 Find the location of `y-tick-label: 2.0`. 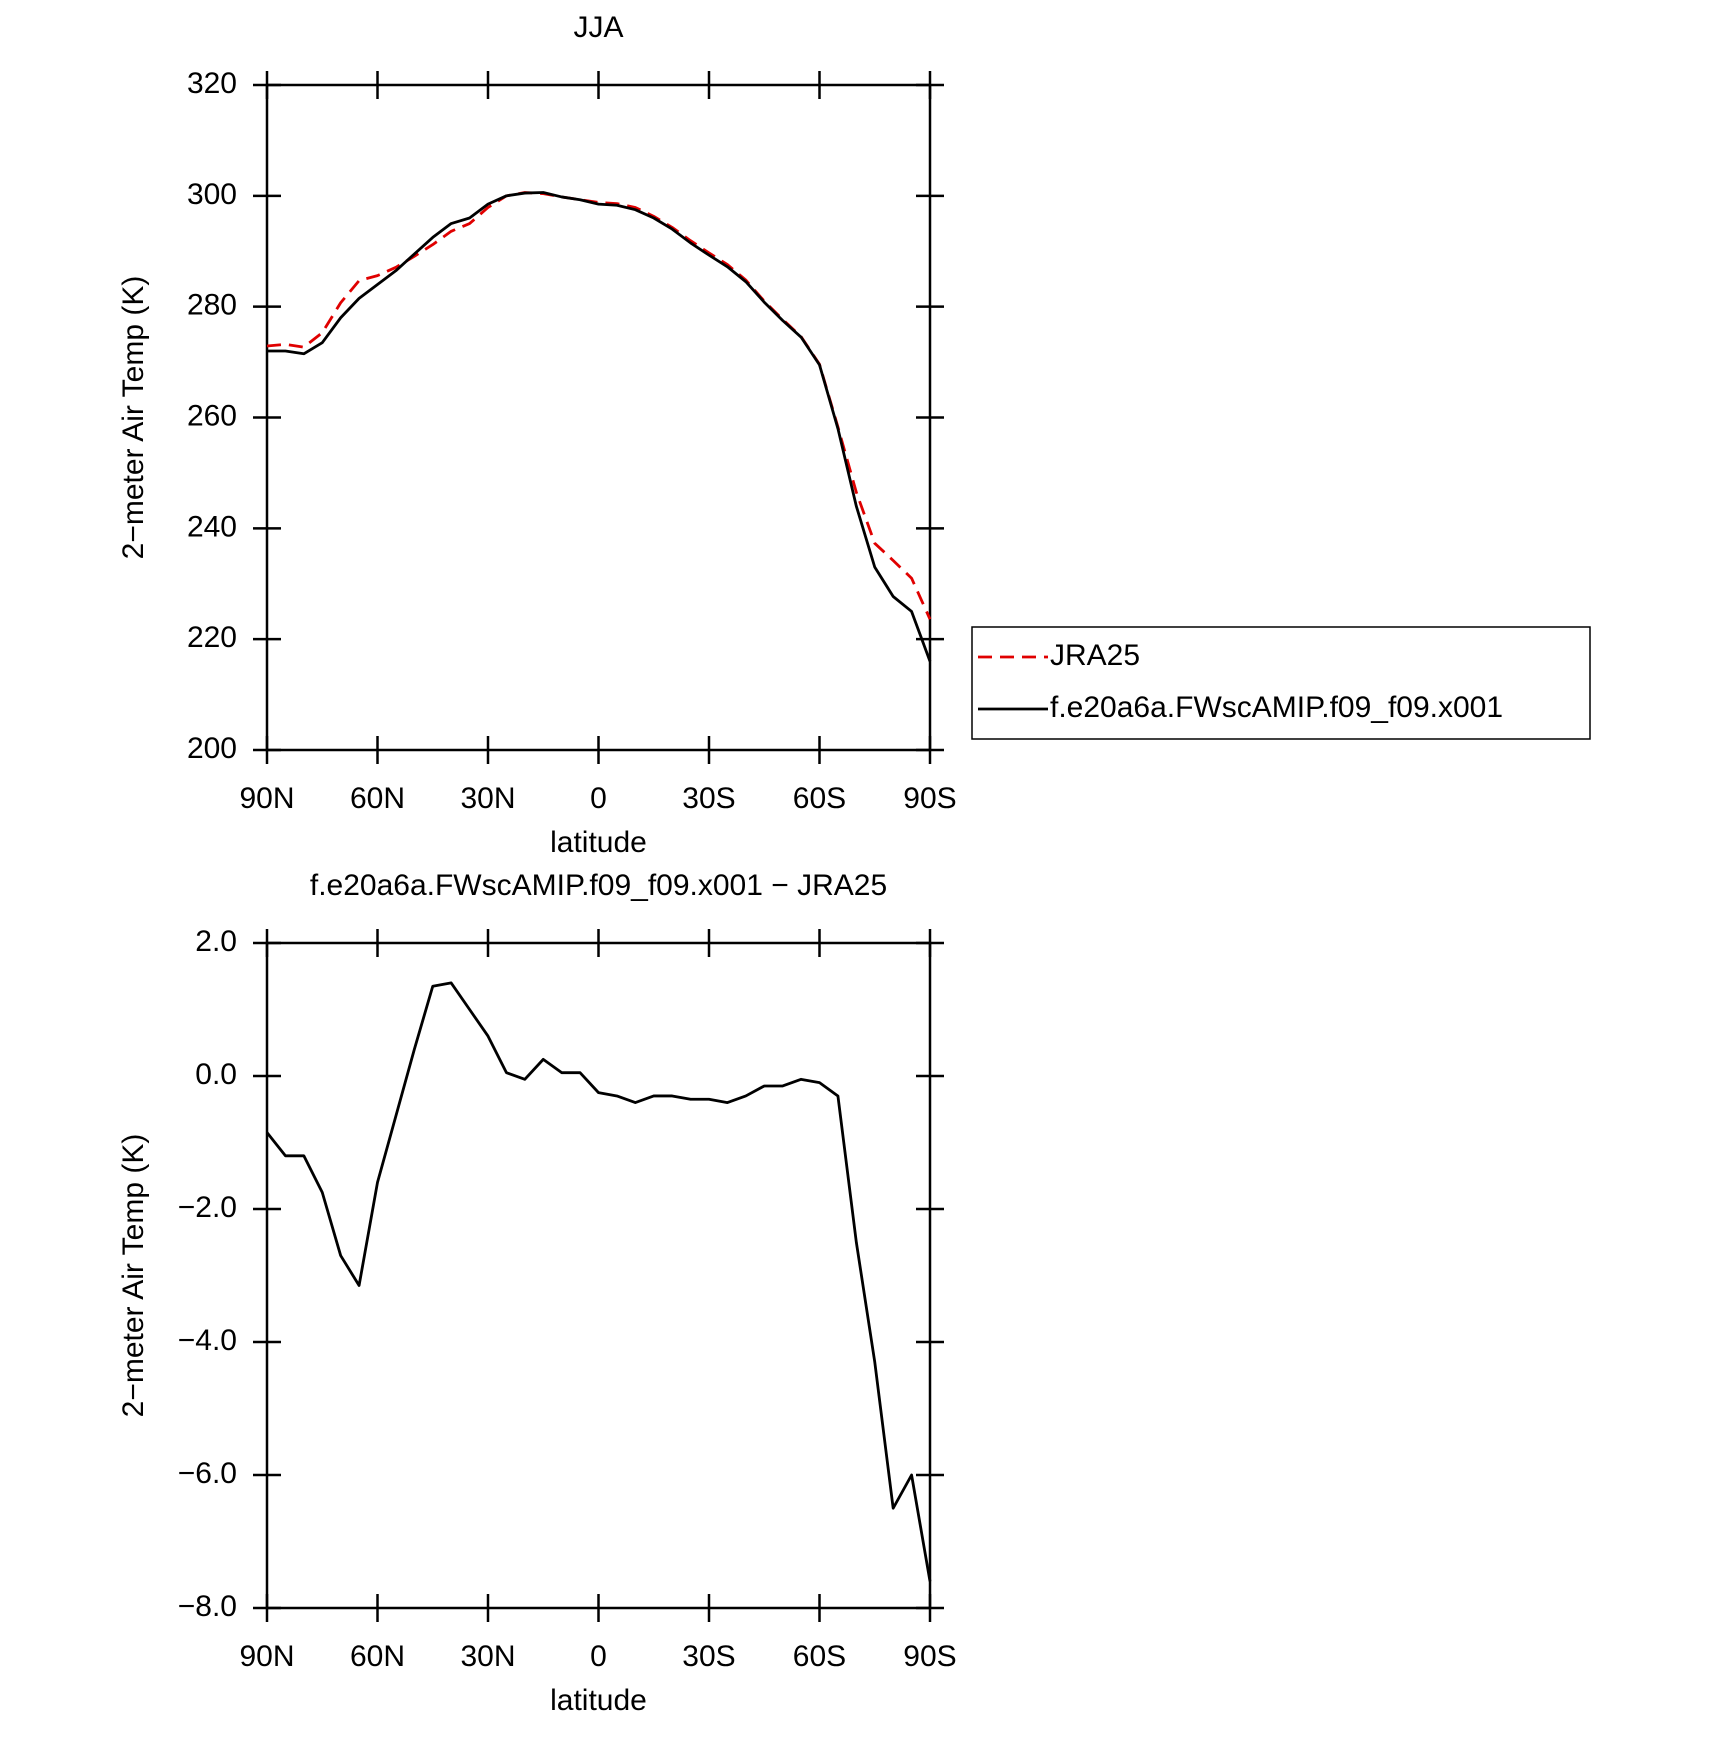

y-tick-label: 2.0 is located at coordinates (216, 941).